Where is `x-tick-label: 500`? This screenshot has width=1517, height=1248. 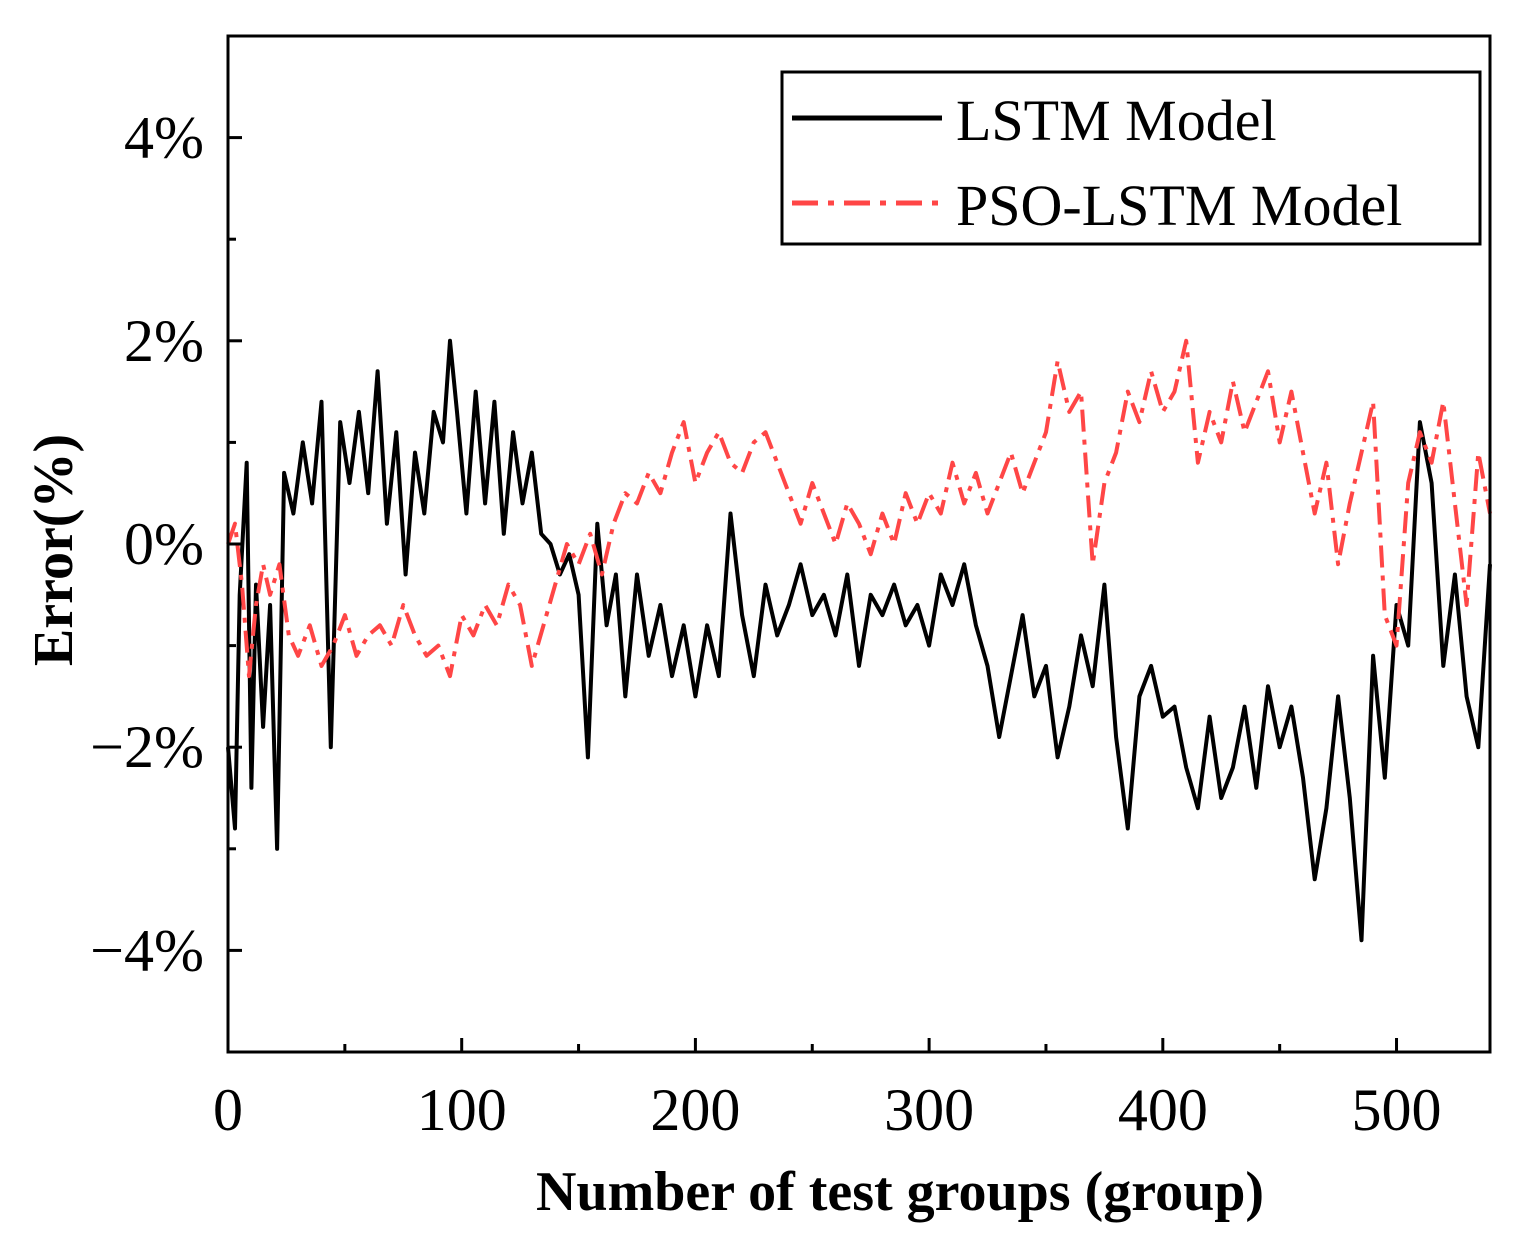 x-tick-label: 500 is located at coordinates (1397, 1110).